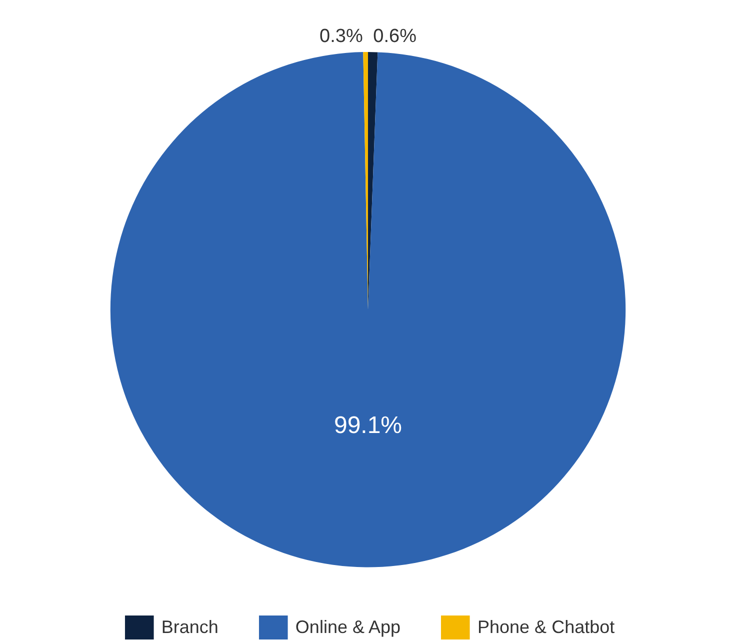 This screenshot has height=644, width=735. What do you see at coordinates (189, 627) in the screenshot?
I see `legend-label: Branch` at bounding box center [189, 627].